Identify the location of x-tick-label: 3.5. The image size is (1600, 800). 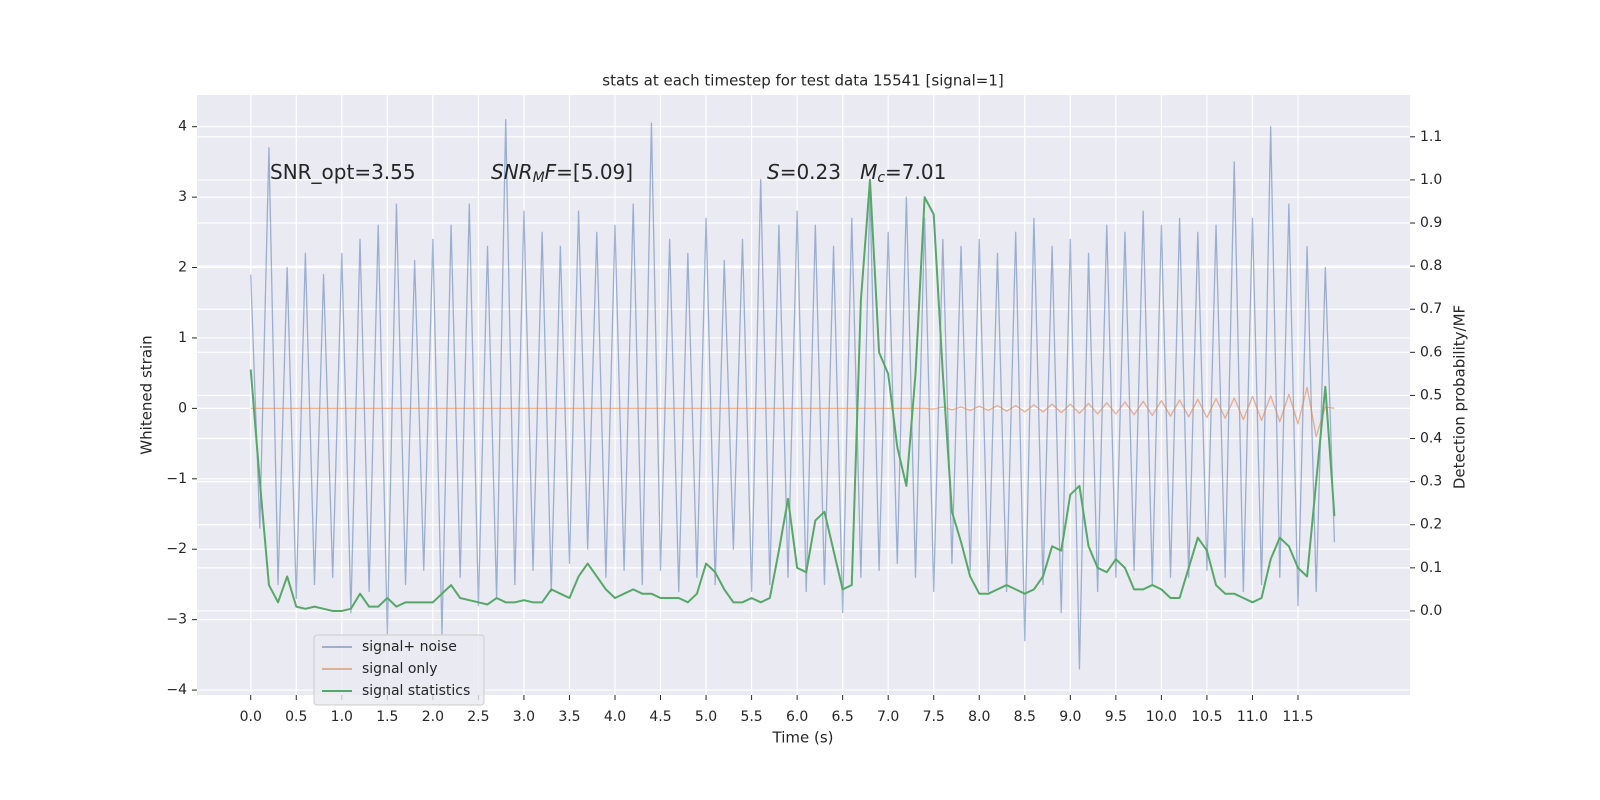
(569, 717).